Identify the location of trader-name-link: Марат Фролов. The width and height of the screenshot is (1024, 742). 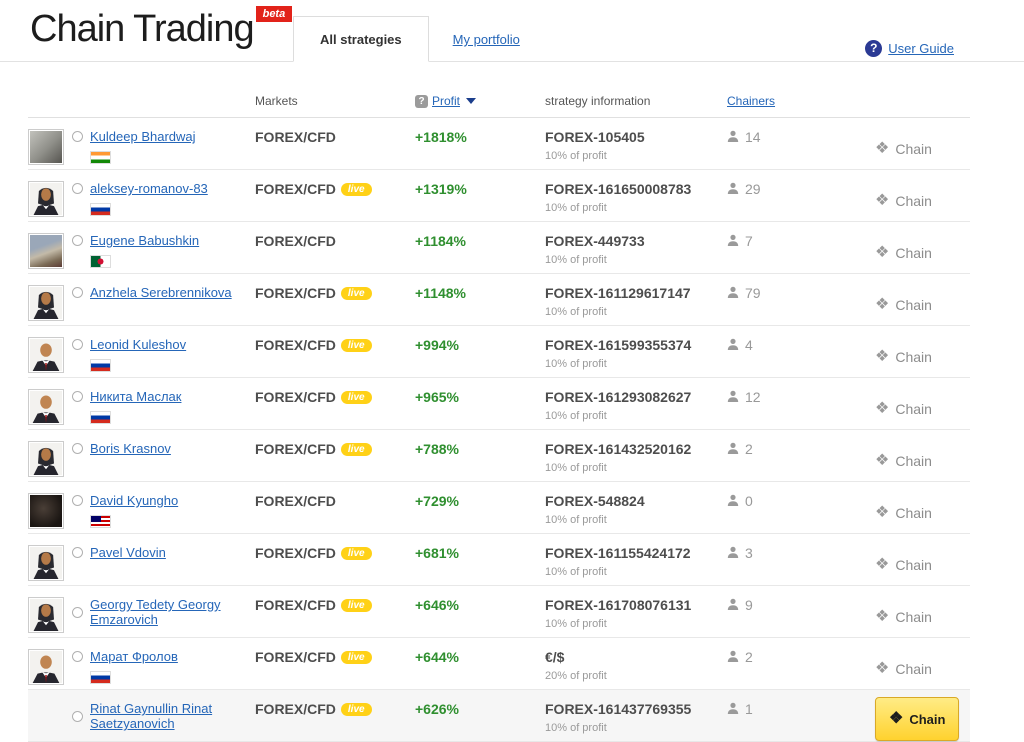
(134, 656).